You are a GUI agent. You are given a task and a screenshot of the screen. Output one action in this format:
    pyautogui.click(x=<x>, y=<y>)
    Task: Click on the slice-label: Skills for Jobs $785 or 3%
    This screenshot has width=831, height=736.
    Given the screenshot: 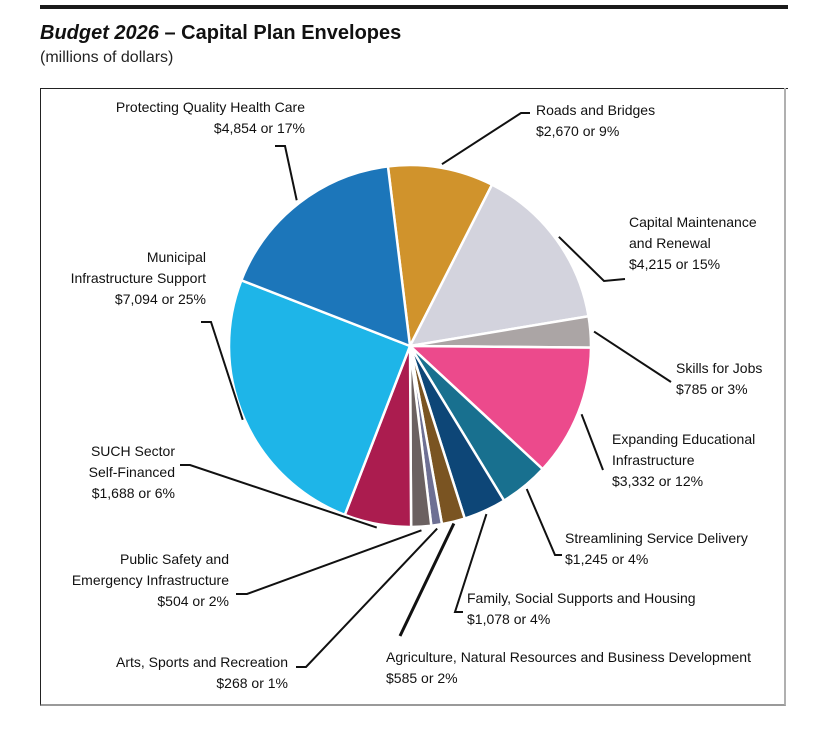 What is the action you would take?
    pyautogui.click(x=719, y=378)
    